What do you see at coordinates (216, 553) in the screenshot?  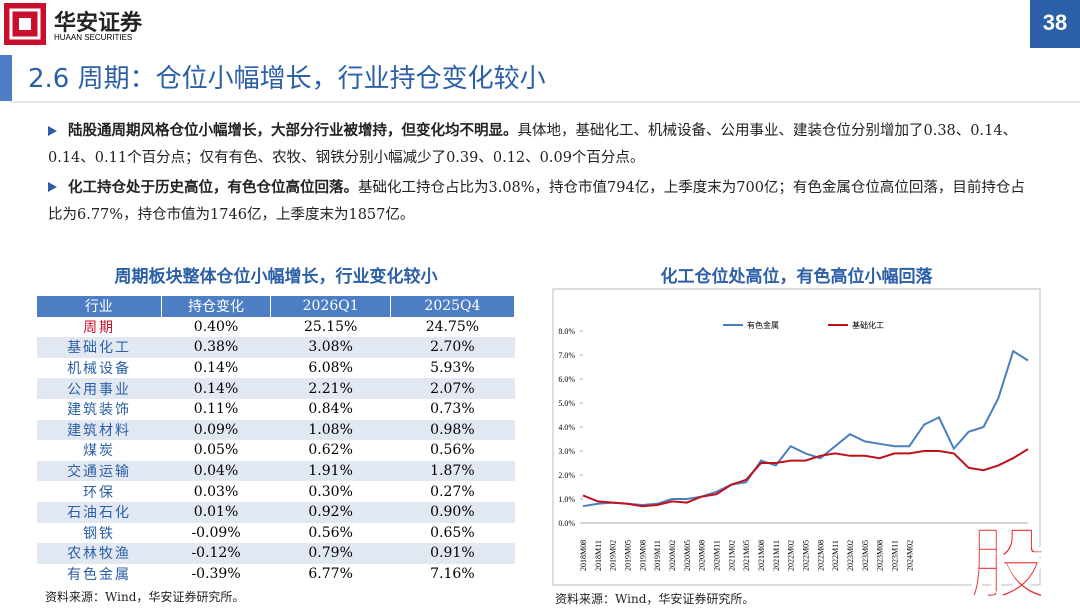 I see `cell: -0.12%` at bounding box center [216, 553].